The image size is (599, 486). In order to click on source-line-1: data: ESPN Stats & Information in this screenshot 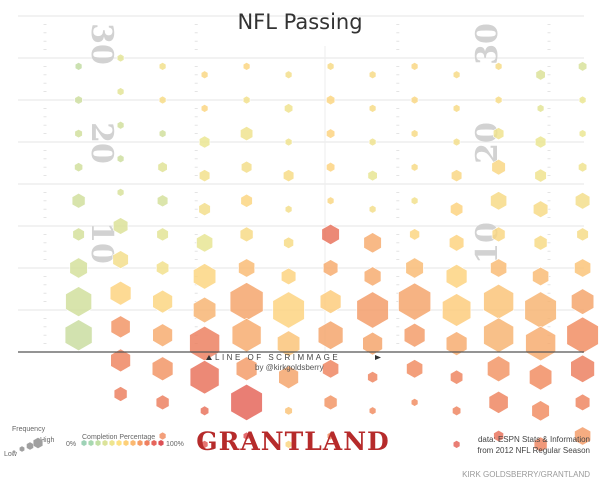, I will do `click(534, 439)`.